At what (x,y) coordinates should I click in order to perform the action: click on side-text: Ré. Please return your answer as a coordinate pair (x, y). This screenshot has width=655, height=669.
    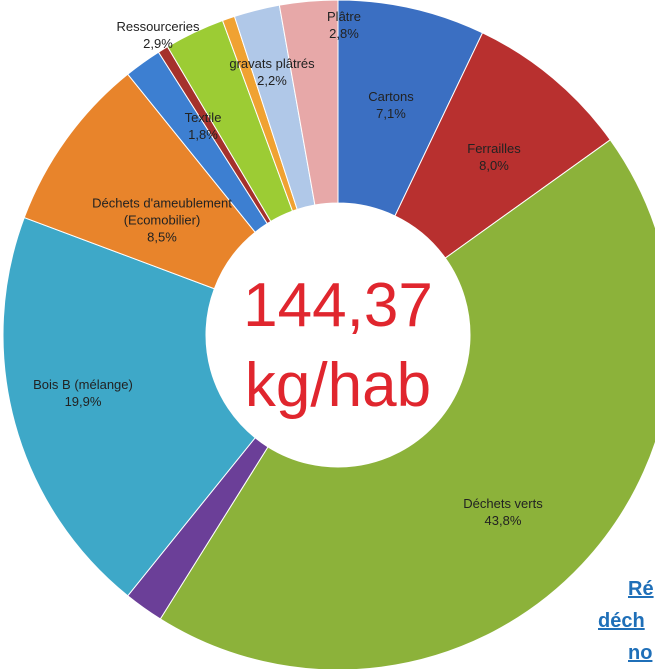
    Looking at the image, I should click on (641, 589).